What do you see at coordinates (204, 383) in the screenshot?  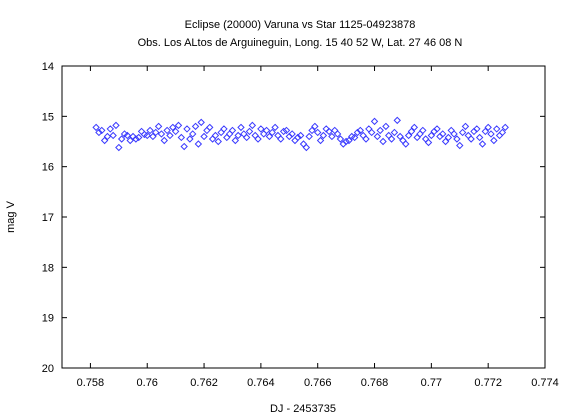 I see `x-tick-label: 0.762` at bounding box center [204, 383].